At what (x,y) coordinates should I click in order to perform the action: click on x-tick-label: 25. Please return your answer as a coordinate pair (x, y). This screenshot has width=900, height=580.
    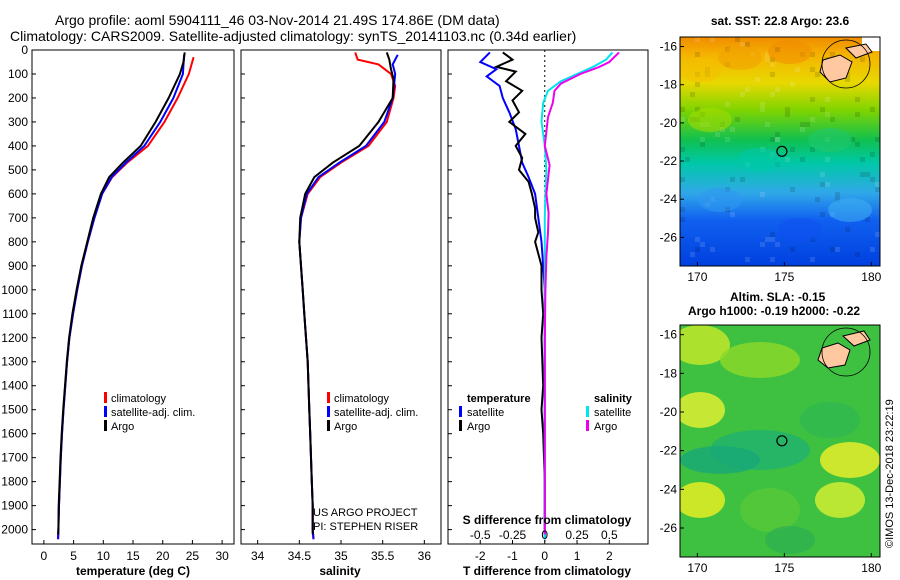
    Looking at the image, I should click on (193, 556).